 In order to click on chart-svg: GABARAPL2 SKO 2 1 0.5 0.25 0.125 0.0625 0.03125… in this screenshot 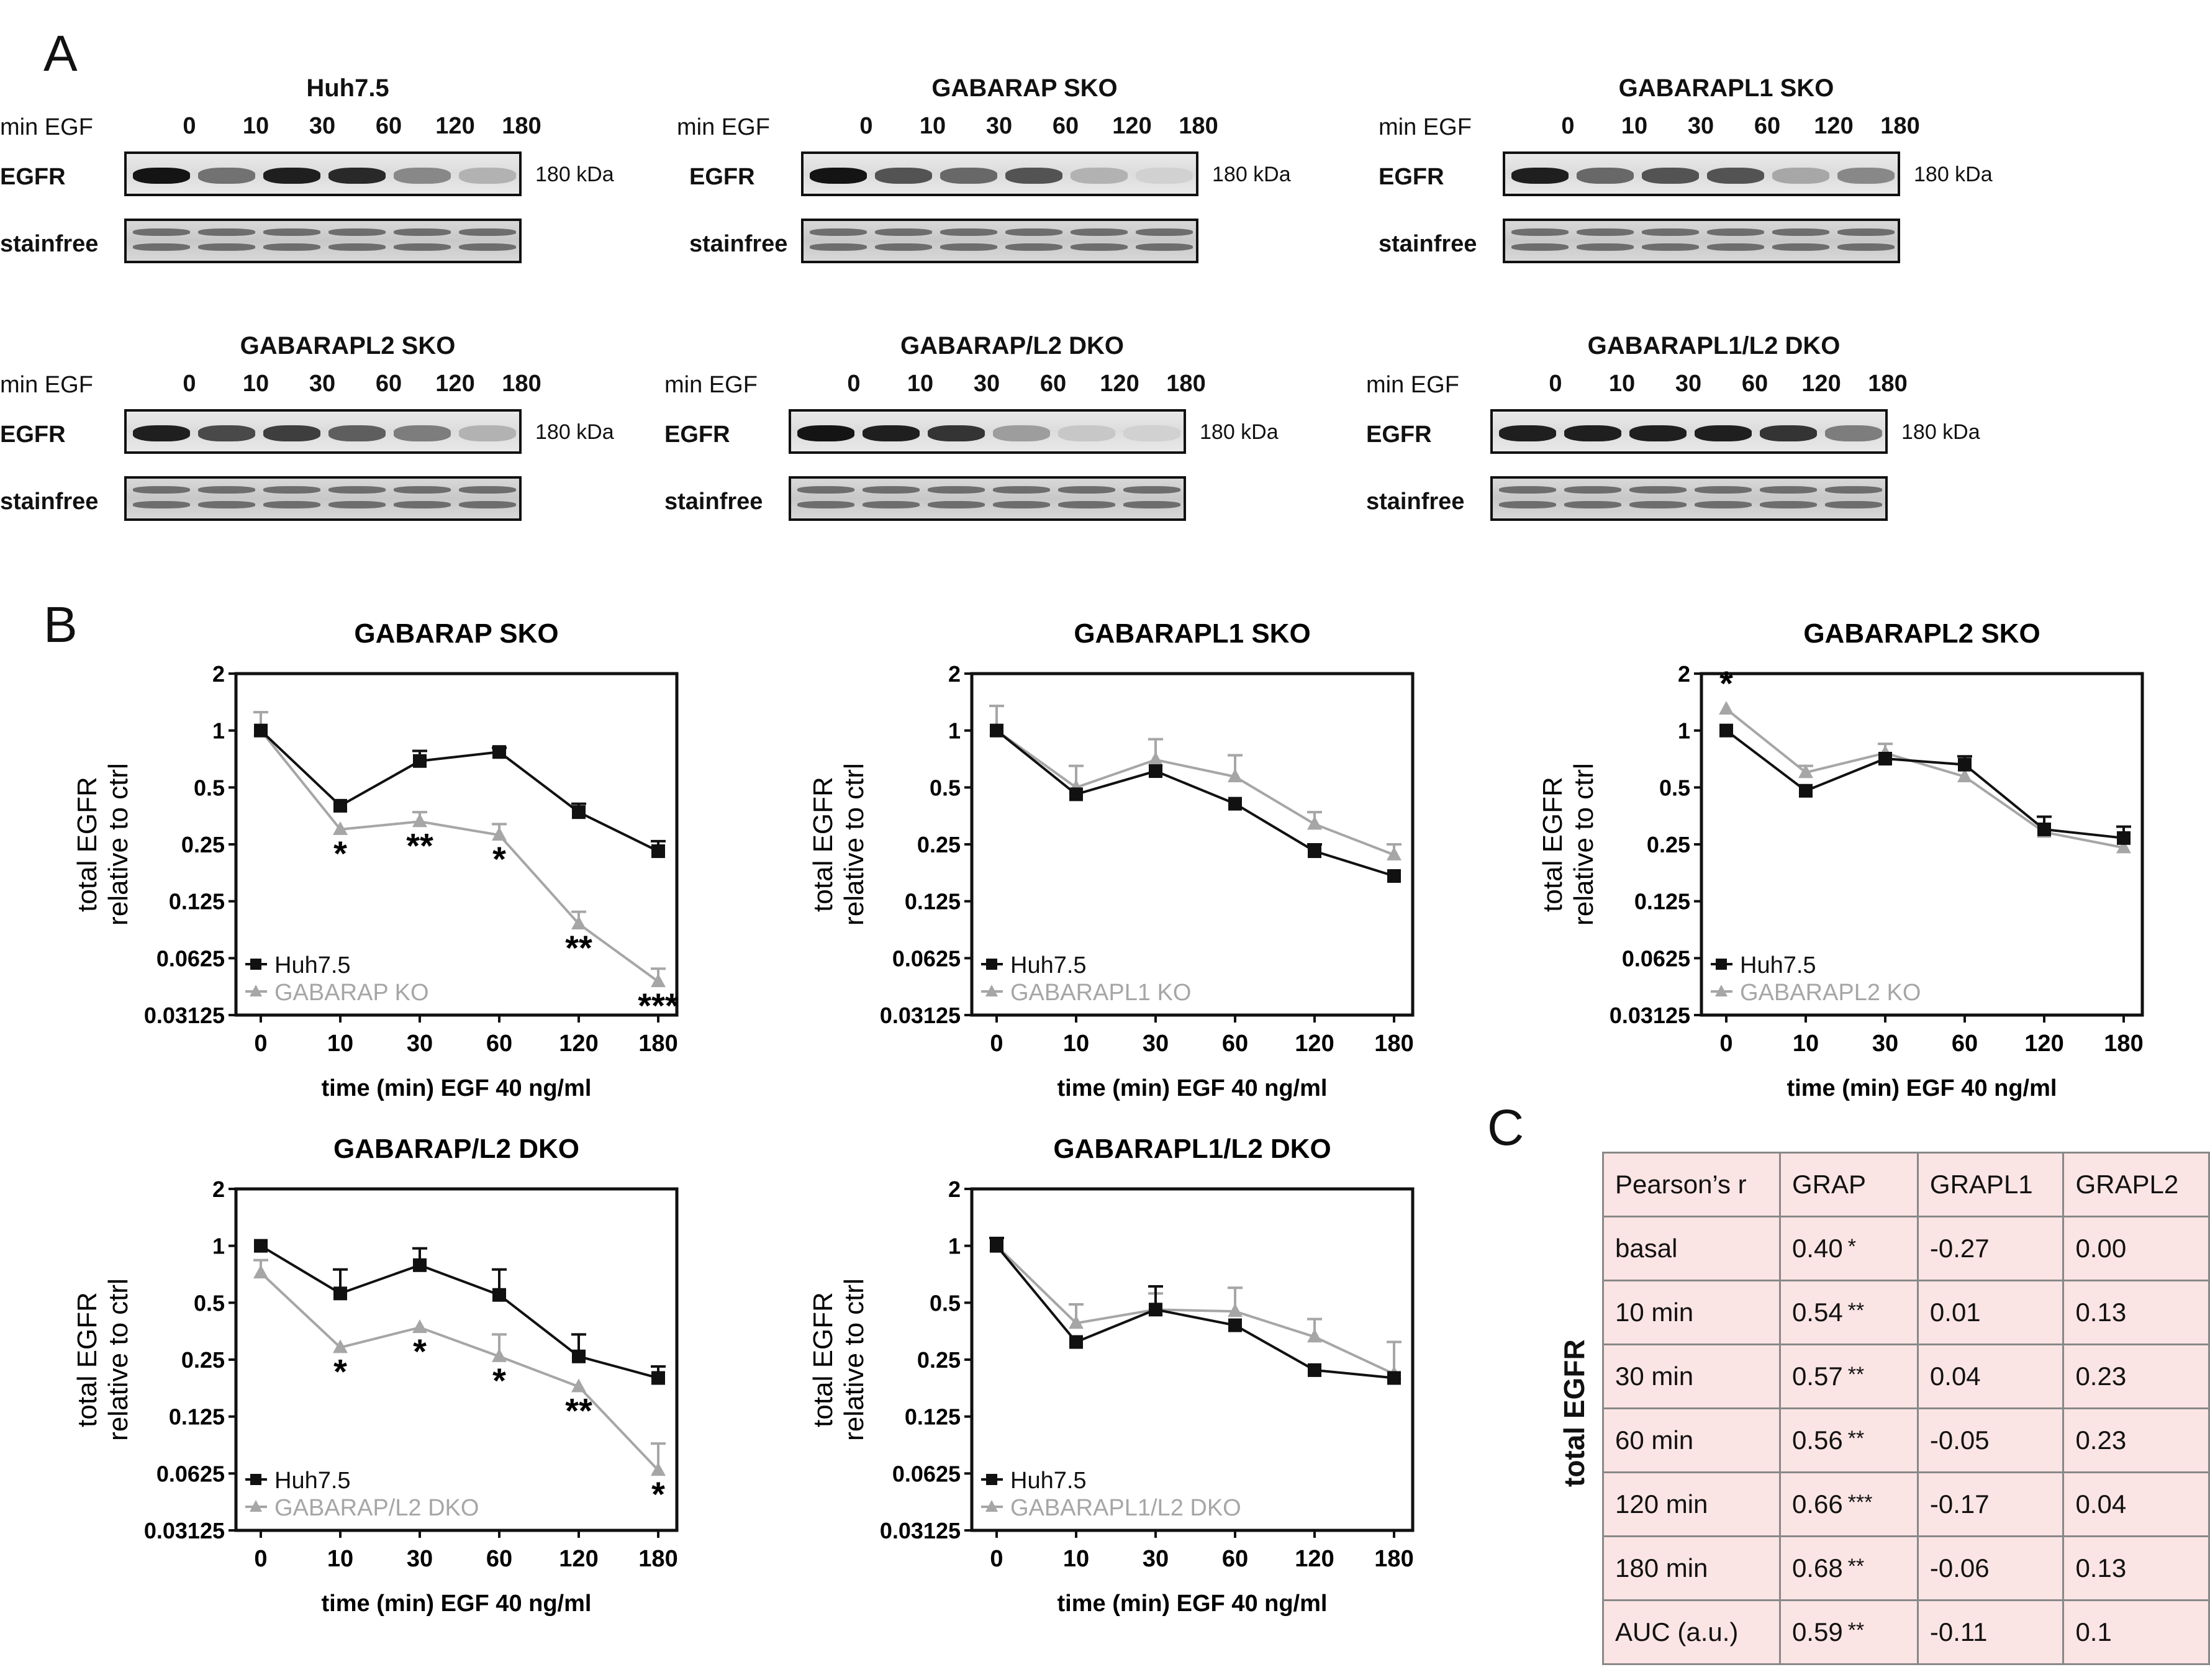, I will do `click(1841, 859)`.